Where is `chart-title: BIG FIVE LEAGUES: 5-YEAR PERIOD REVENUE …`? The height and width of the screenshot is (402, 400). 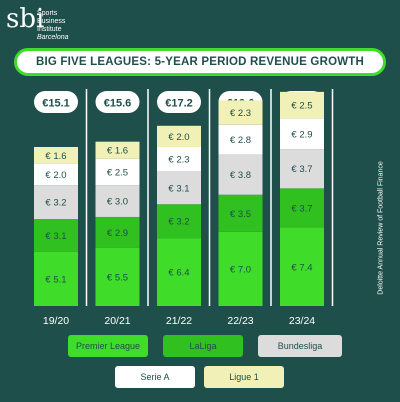
chart-title: BIG FIVE LEAGUES: 5-YEAR PERIOD REVENUE … is located at coordinates (200, 62).